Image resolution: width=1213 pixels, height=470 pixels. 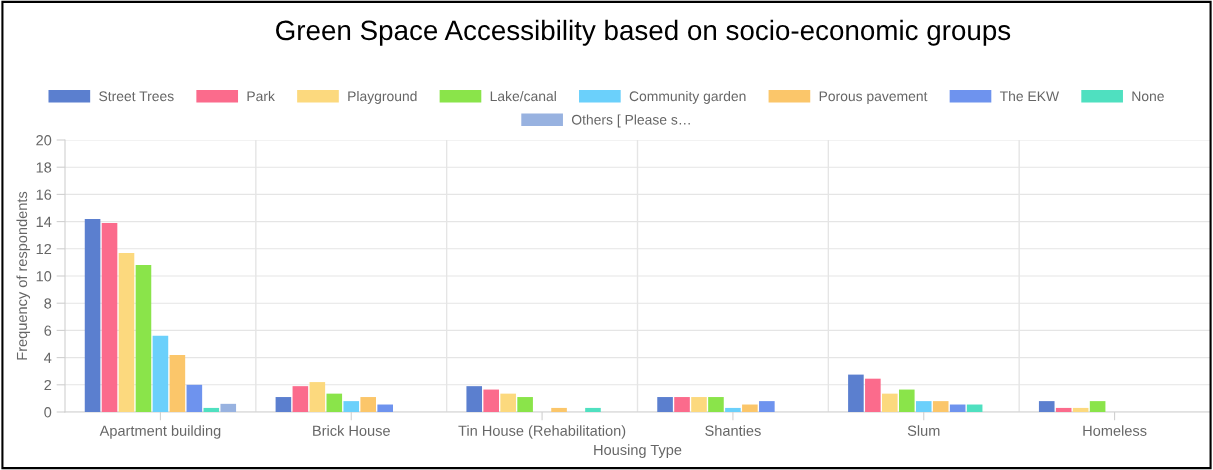 What do you see at coordinates (23, 275) in the screenshot?
I see `y-axis-title: Frequency of respondents` at bounding box center [23, 275].